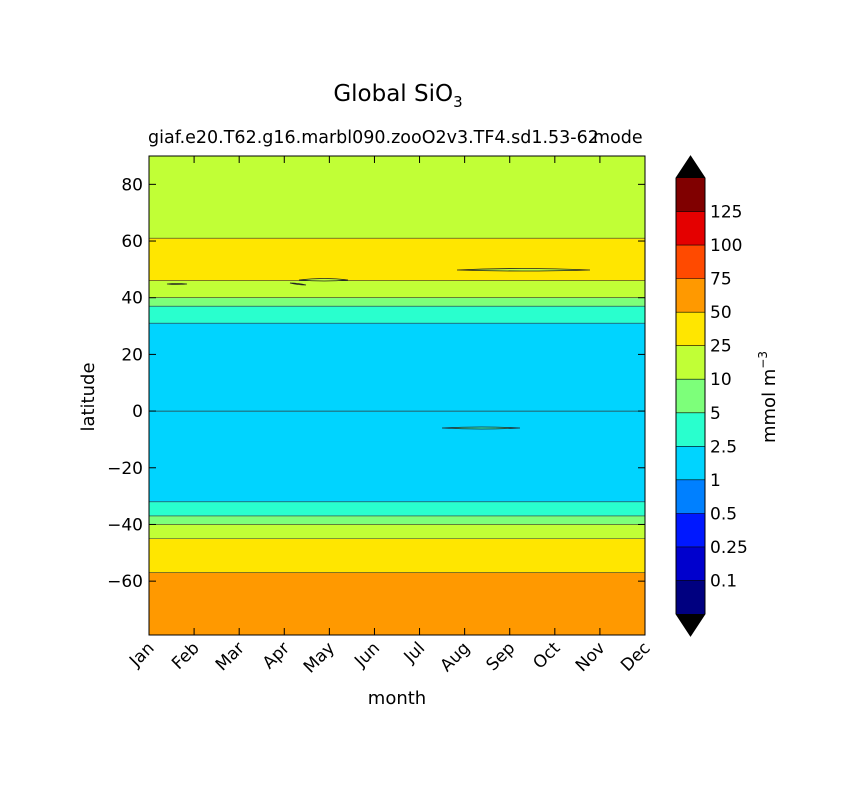 This screenshot has height=788, width=859. What do you see at coordinates (177, 284) in the screenshot?
I see `contour-patch-feb-45n` at bounding box center [177, 284].